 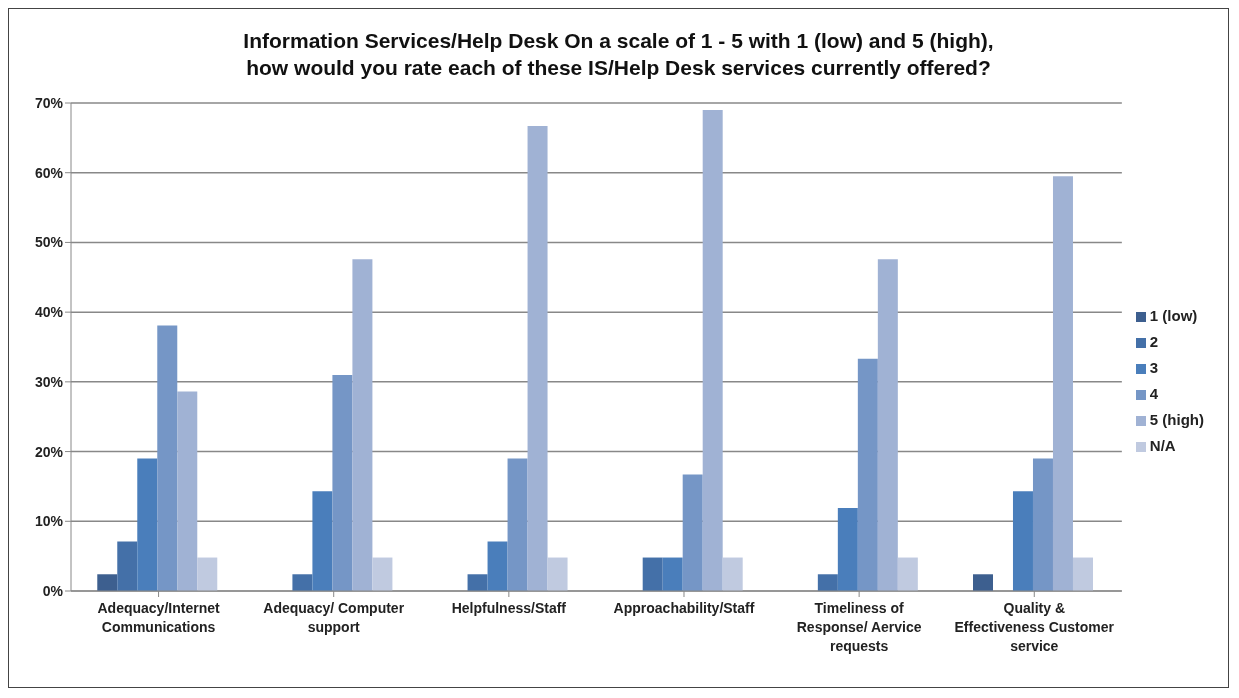 What do you see at coordinates (1154, 341) in the screenshot?
I see `legend-label: 2` at bounding box center [1154, 341].